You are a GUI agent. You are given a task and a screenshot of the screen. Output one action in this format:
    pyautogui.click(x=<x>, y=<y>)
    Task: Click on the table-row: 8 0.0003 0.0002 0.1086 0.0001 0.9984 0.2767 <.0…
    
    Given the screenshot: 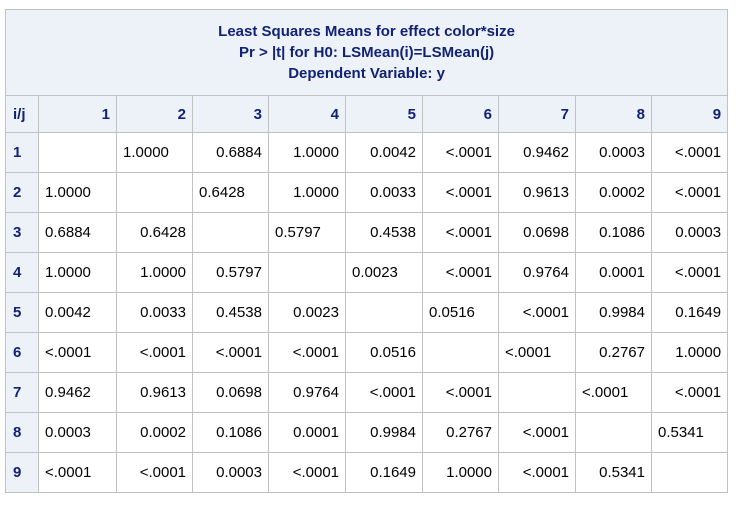 What is the action you would take?
    pyautogui.click(x=367, y=432)
    